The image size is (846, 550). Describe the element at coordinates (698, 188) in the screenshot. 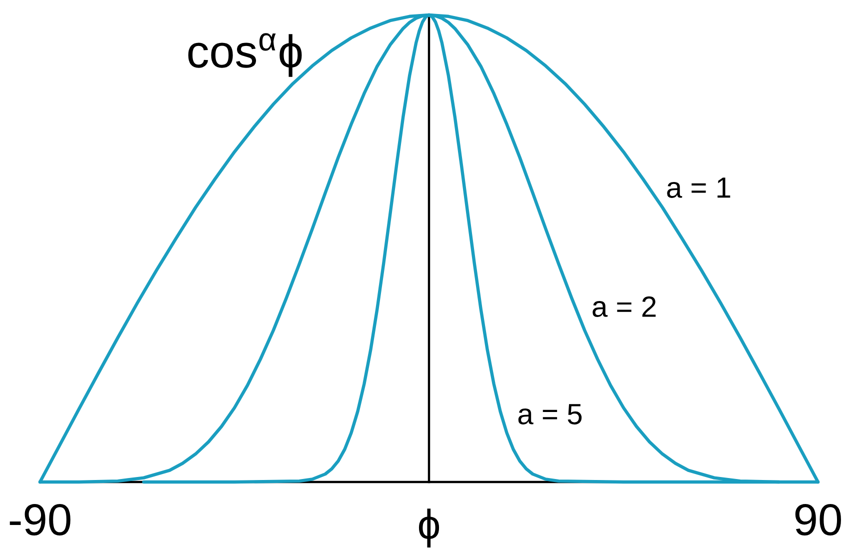

I see `series-label: a = 1` at that location.